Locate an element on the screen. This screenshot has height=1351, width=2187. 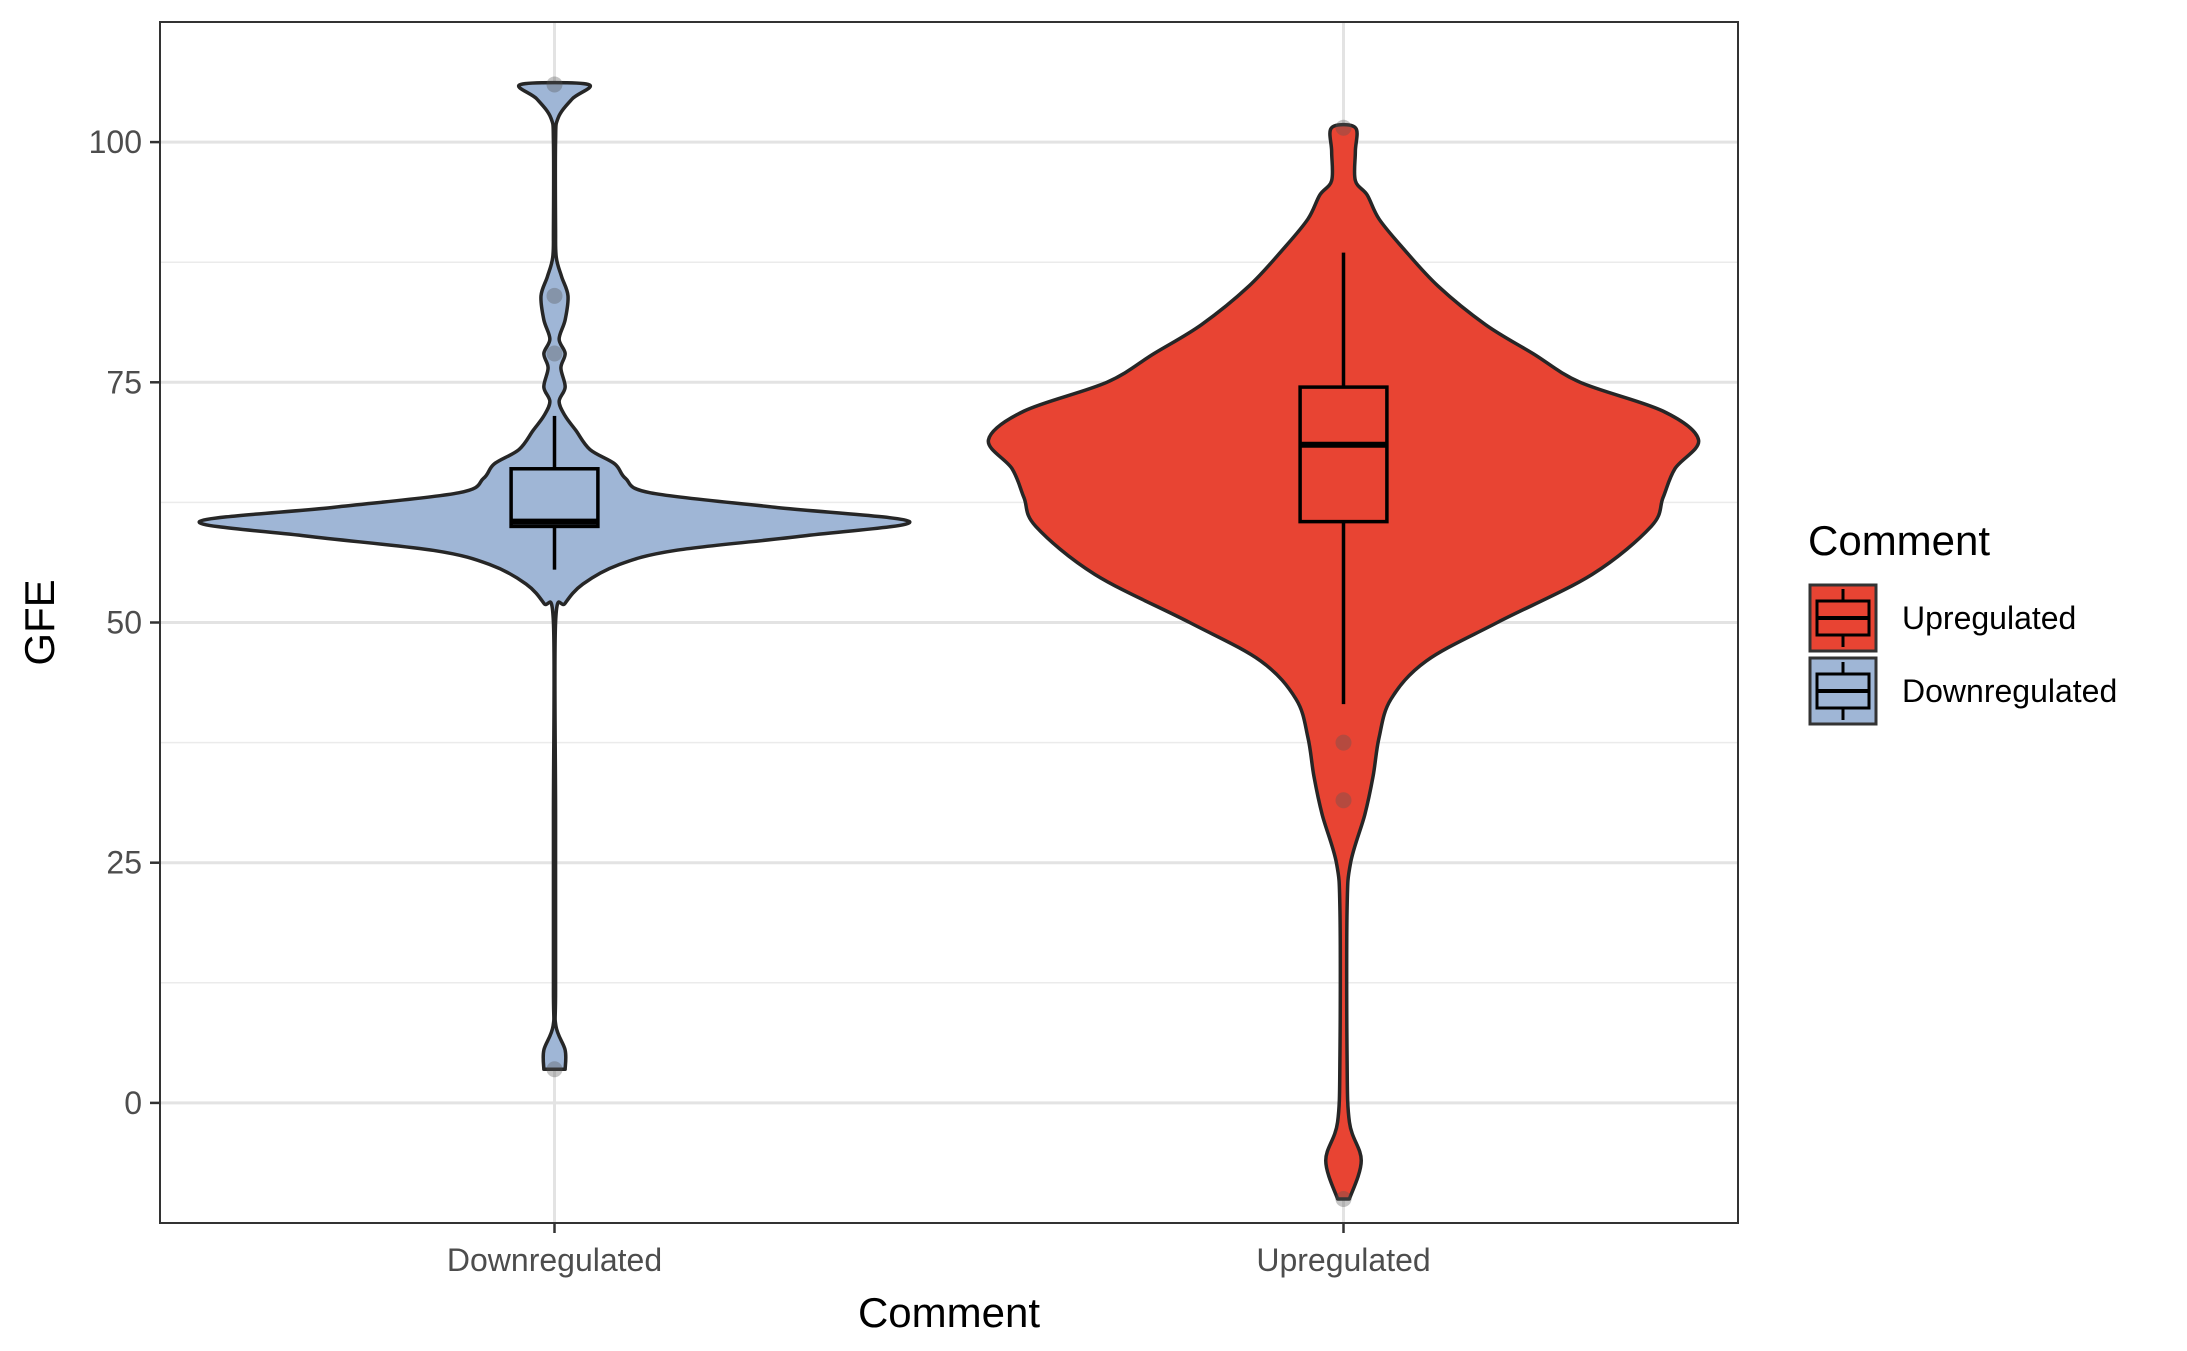
legend-title: Comment is located at coordinates (1899, 540).